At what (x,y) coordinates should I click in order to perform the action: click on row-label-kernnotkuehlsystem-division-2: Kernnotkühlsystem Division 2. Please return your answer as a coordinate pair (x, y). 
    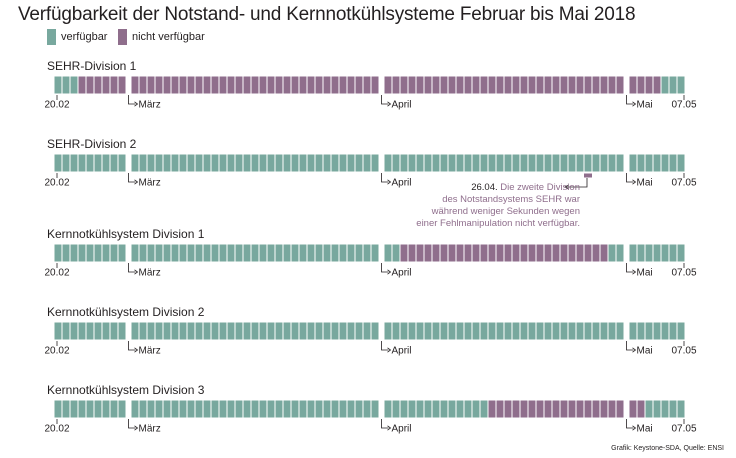
    Looking at the image, I should click on (126, 312).